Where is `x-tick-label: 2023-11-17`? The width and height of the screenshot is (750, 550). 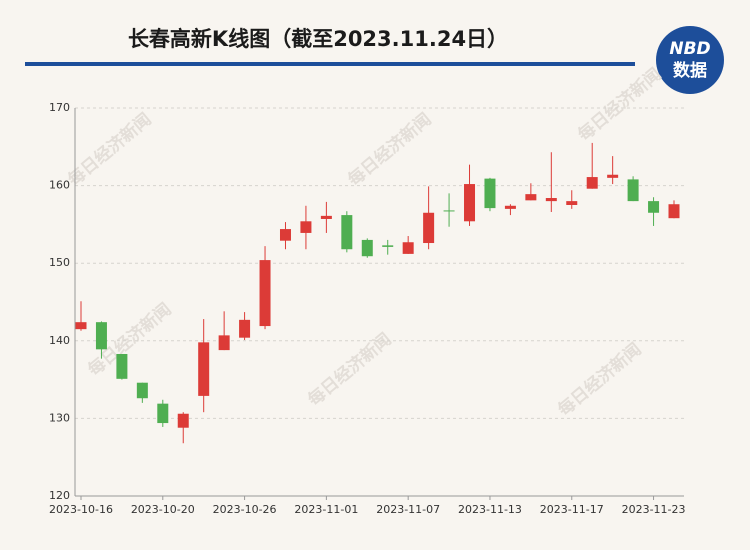
x-tick-label: 2023-11-17 is located at coordinates (572, 509).